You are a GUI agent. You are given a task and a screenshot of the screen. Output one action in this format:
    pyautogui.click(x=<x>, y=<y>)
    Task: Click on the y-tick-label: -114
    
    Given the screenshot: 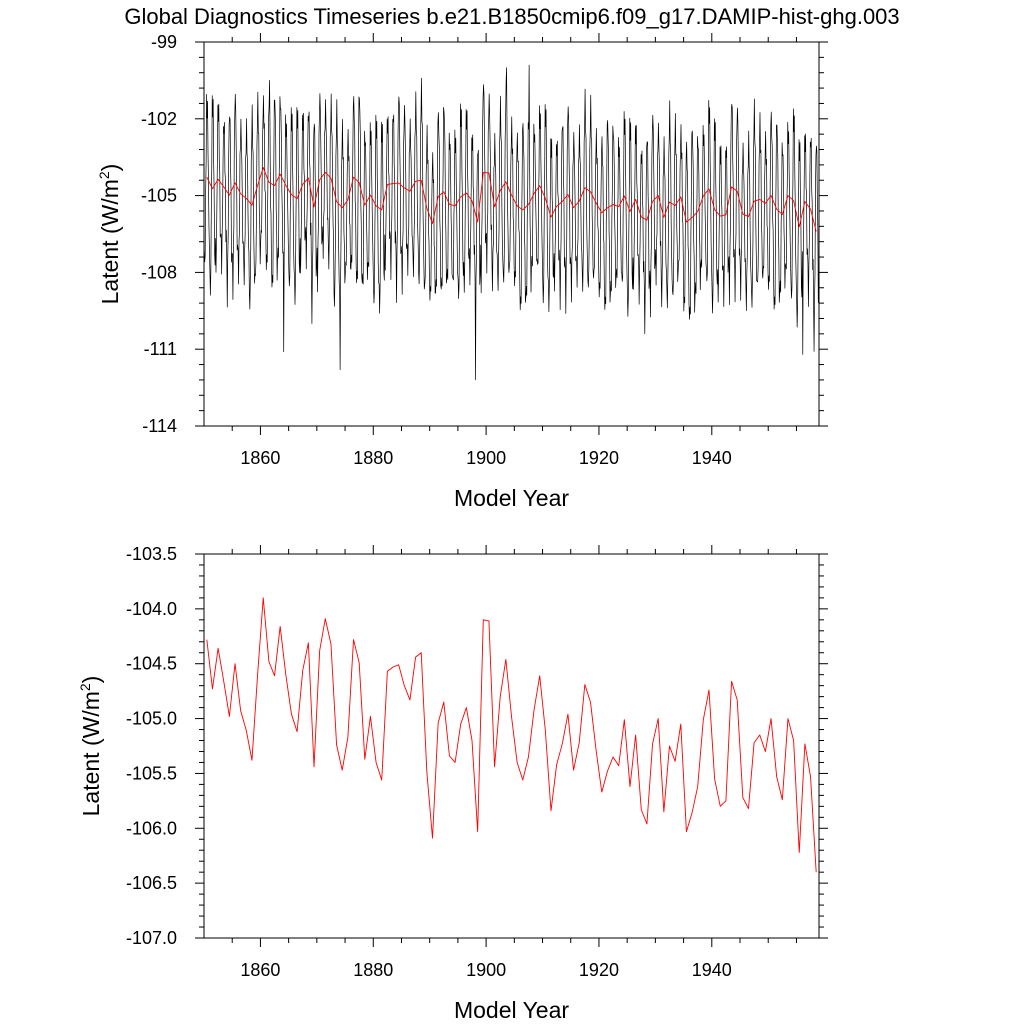 What is the action you would take?
    pyautogui.click(x=159, y=426)
    